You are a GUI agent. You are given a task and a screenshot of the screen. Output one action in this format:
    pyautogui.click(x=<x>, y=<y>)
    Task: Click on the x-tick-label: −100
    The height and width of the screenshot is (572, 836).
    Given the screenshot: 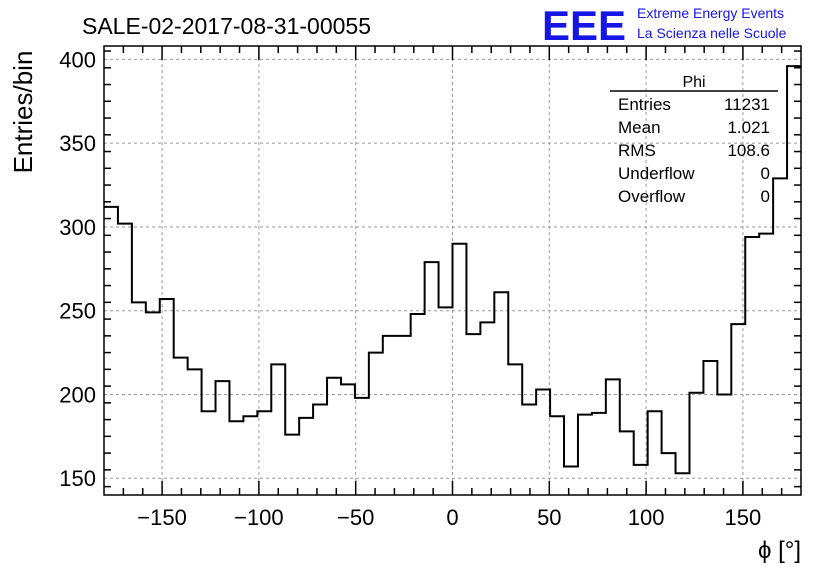 What is the action you would take?
    pyautogui.click(x=259, y=517)
    